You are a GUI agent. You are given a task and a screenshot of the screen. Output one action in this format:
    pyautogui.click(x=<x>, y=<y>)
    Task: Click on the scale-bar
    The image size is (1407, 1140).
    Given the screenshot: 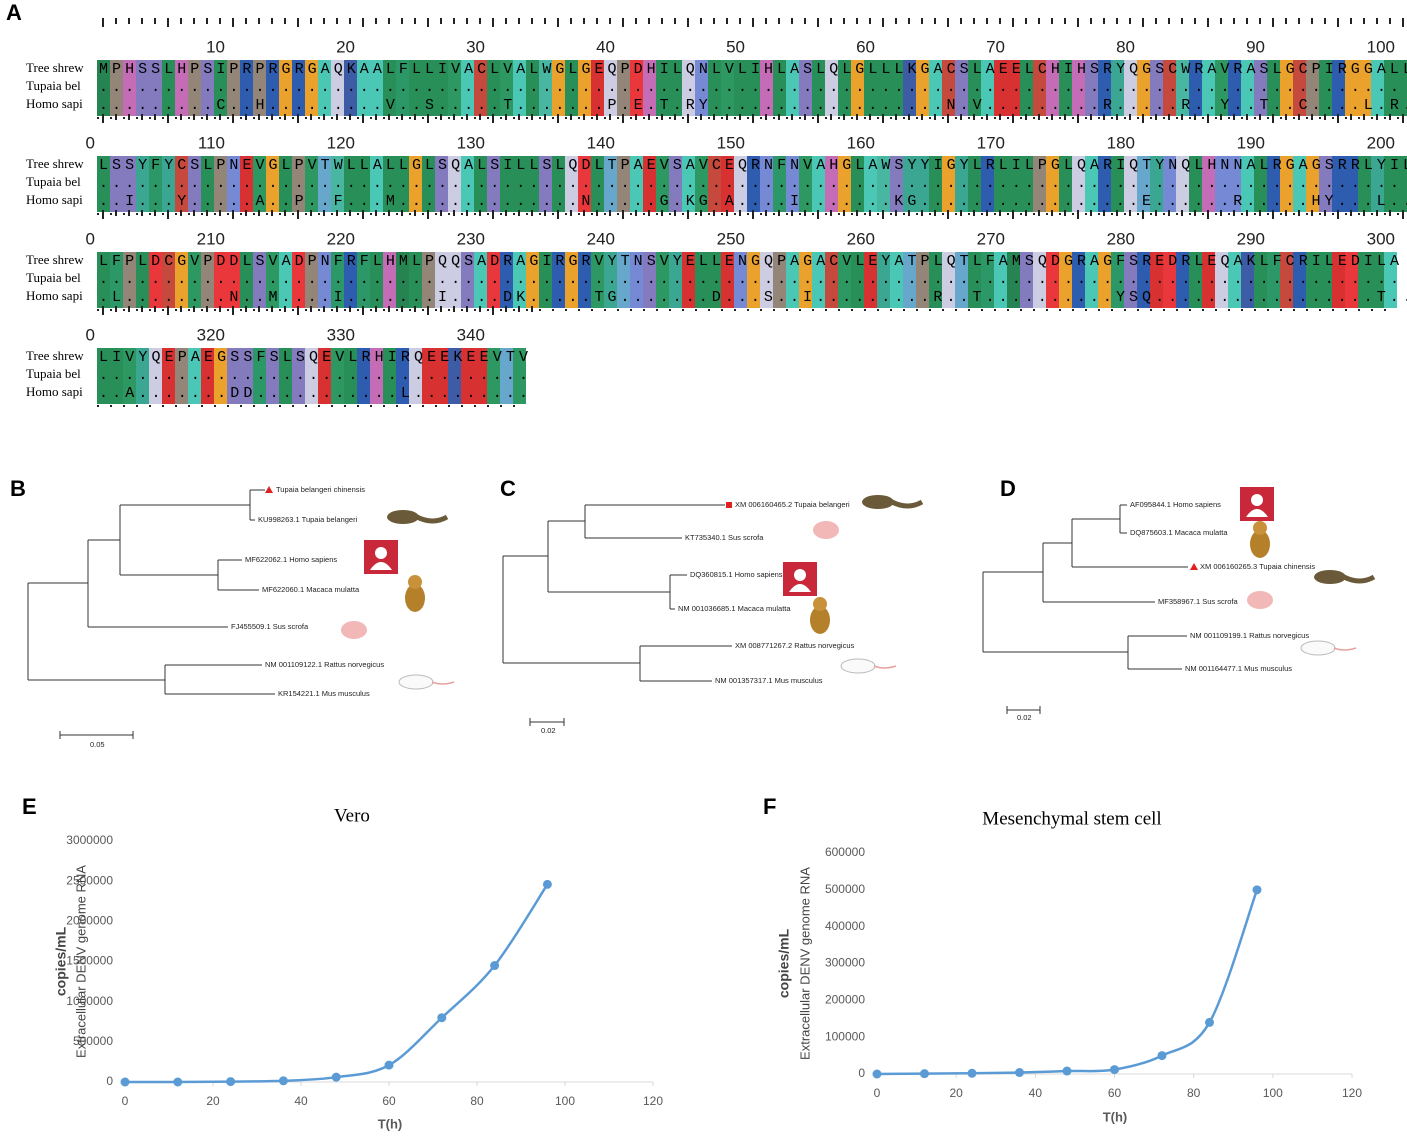 What is the action you would take?
    pyautogui.click(x=96, y=735)
    